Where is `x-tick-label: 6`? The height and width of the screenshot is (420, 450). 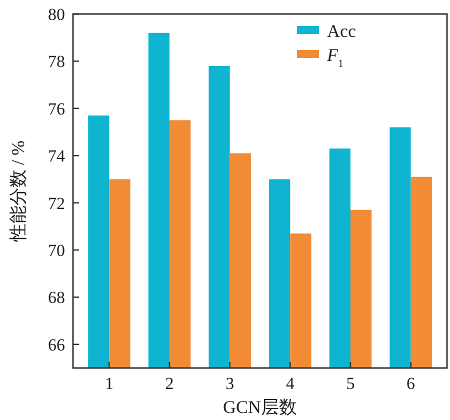
x-tick-label: 6 is located at coordinates (411, 383).